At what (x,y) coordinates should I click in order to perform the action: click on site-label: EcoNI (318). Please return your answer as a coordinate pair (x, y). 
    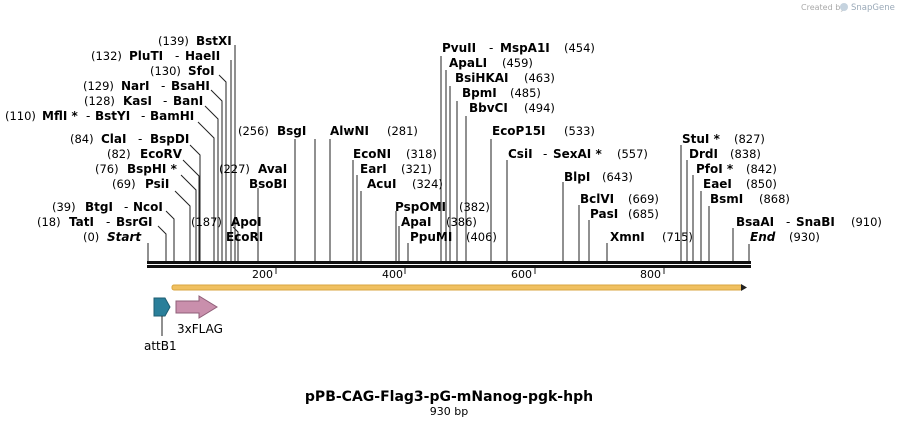
    Looking at the image, I should click on (395, 154).